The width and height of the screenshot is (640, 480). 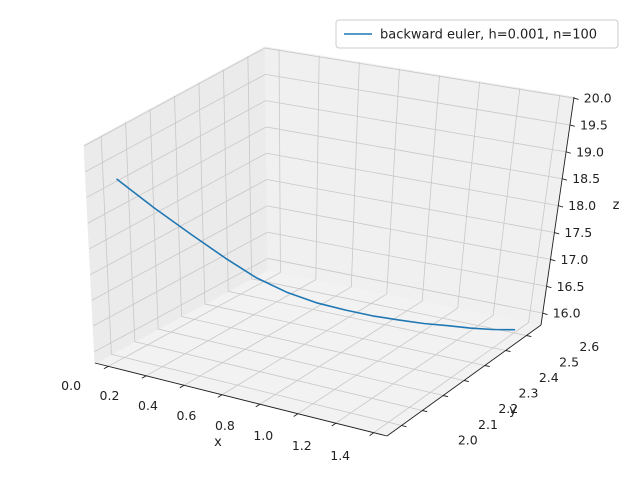 What do you see at coordinates (616, 205) in the screenshot?
I see `z-axis-label: z` at bounding box center [616, 205].